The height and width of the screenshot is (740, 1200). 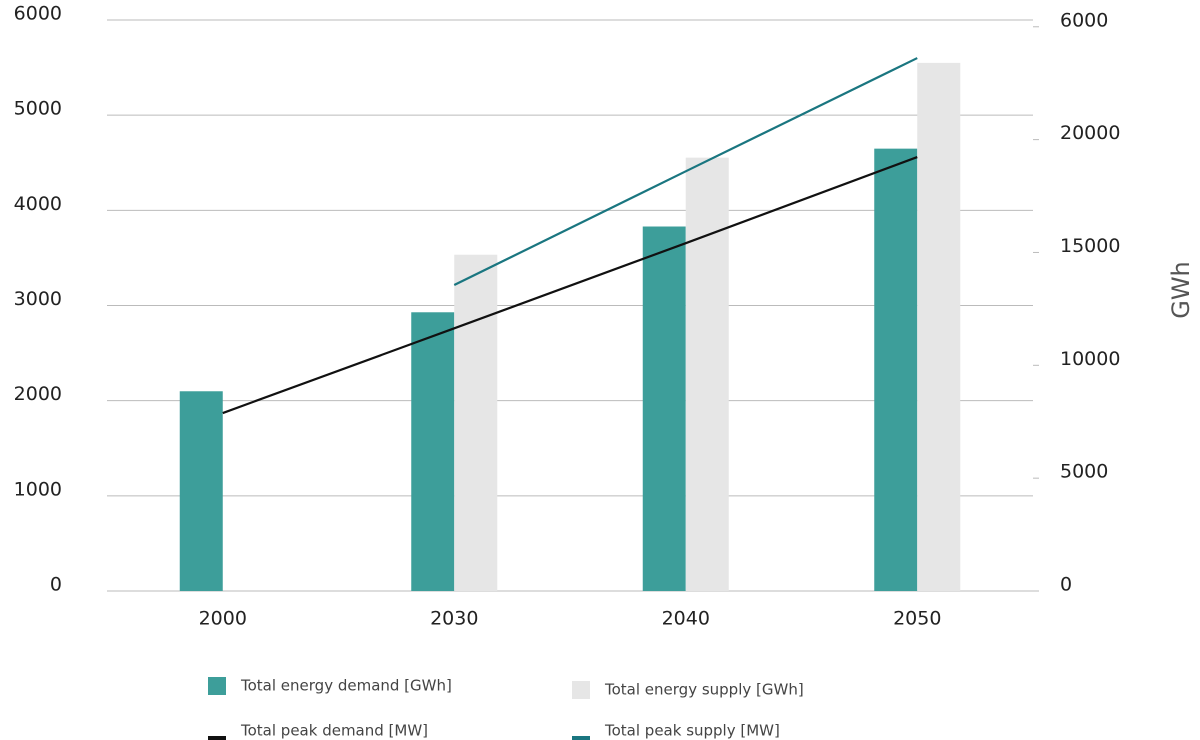 I want to click on y2-tick-label: 6000, so click(x=1084, y=20).